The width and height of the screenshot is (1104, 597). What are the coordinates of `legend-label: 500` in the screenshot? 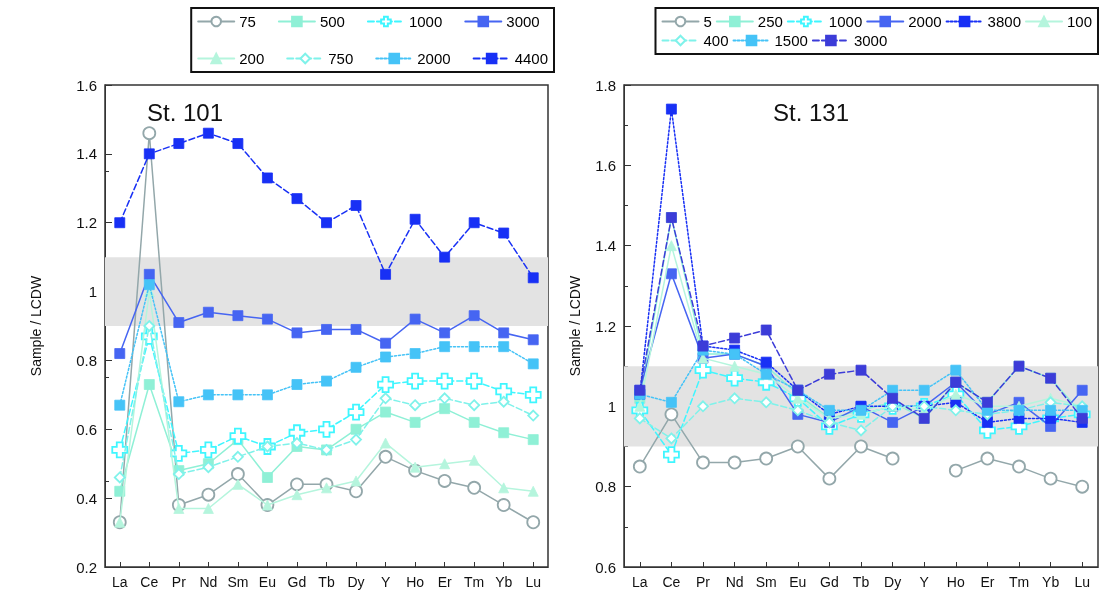 It's located at (332, 21).